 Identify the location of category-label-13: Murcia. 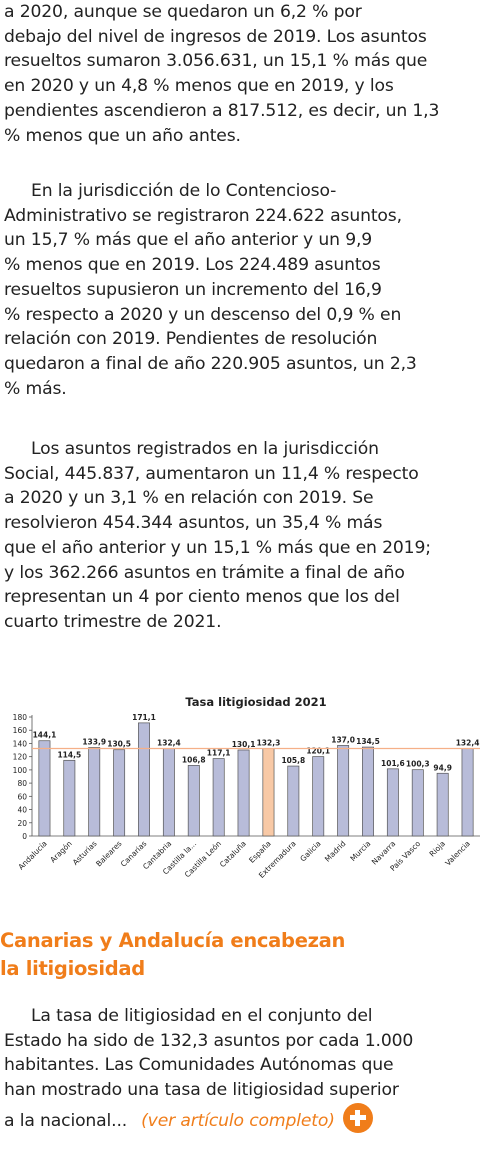
(360, 851).